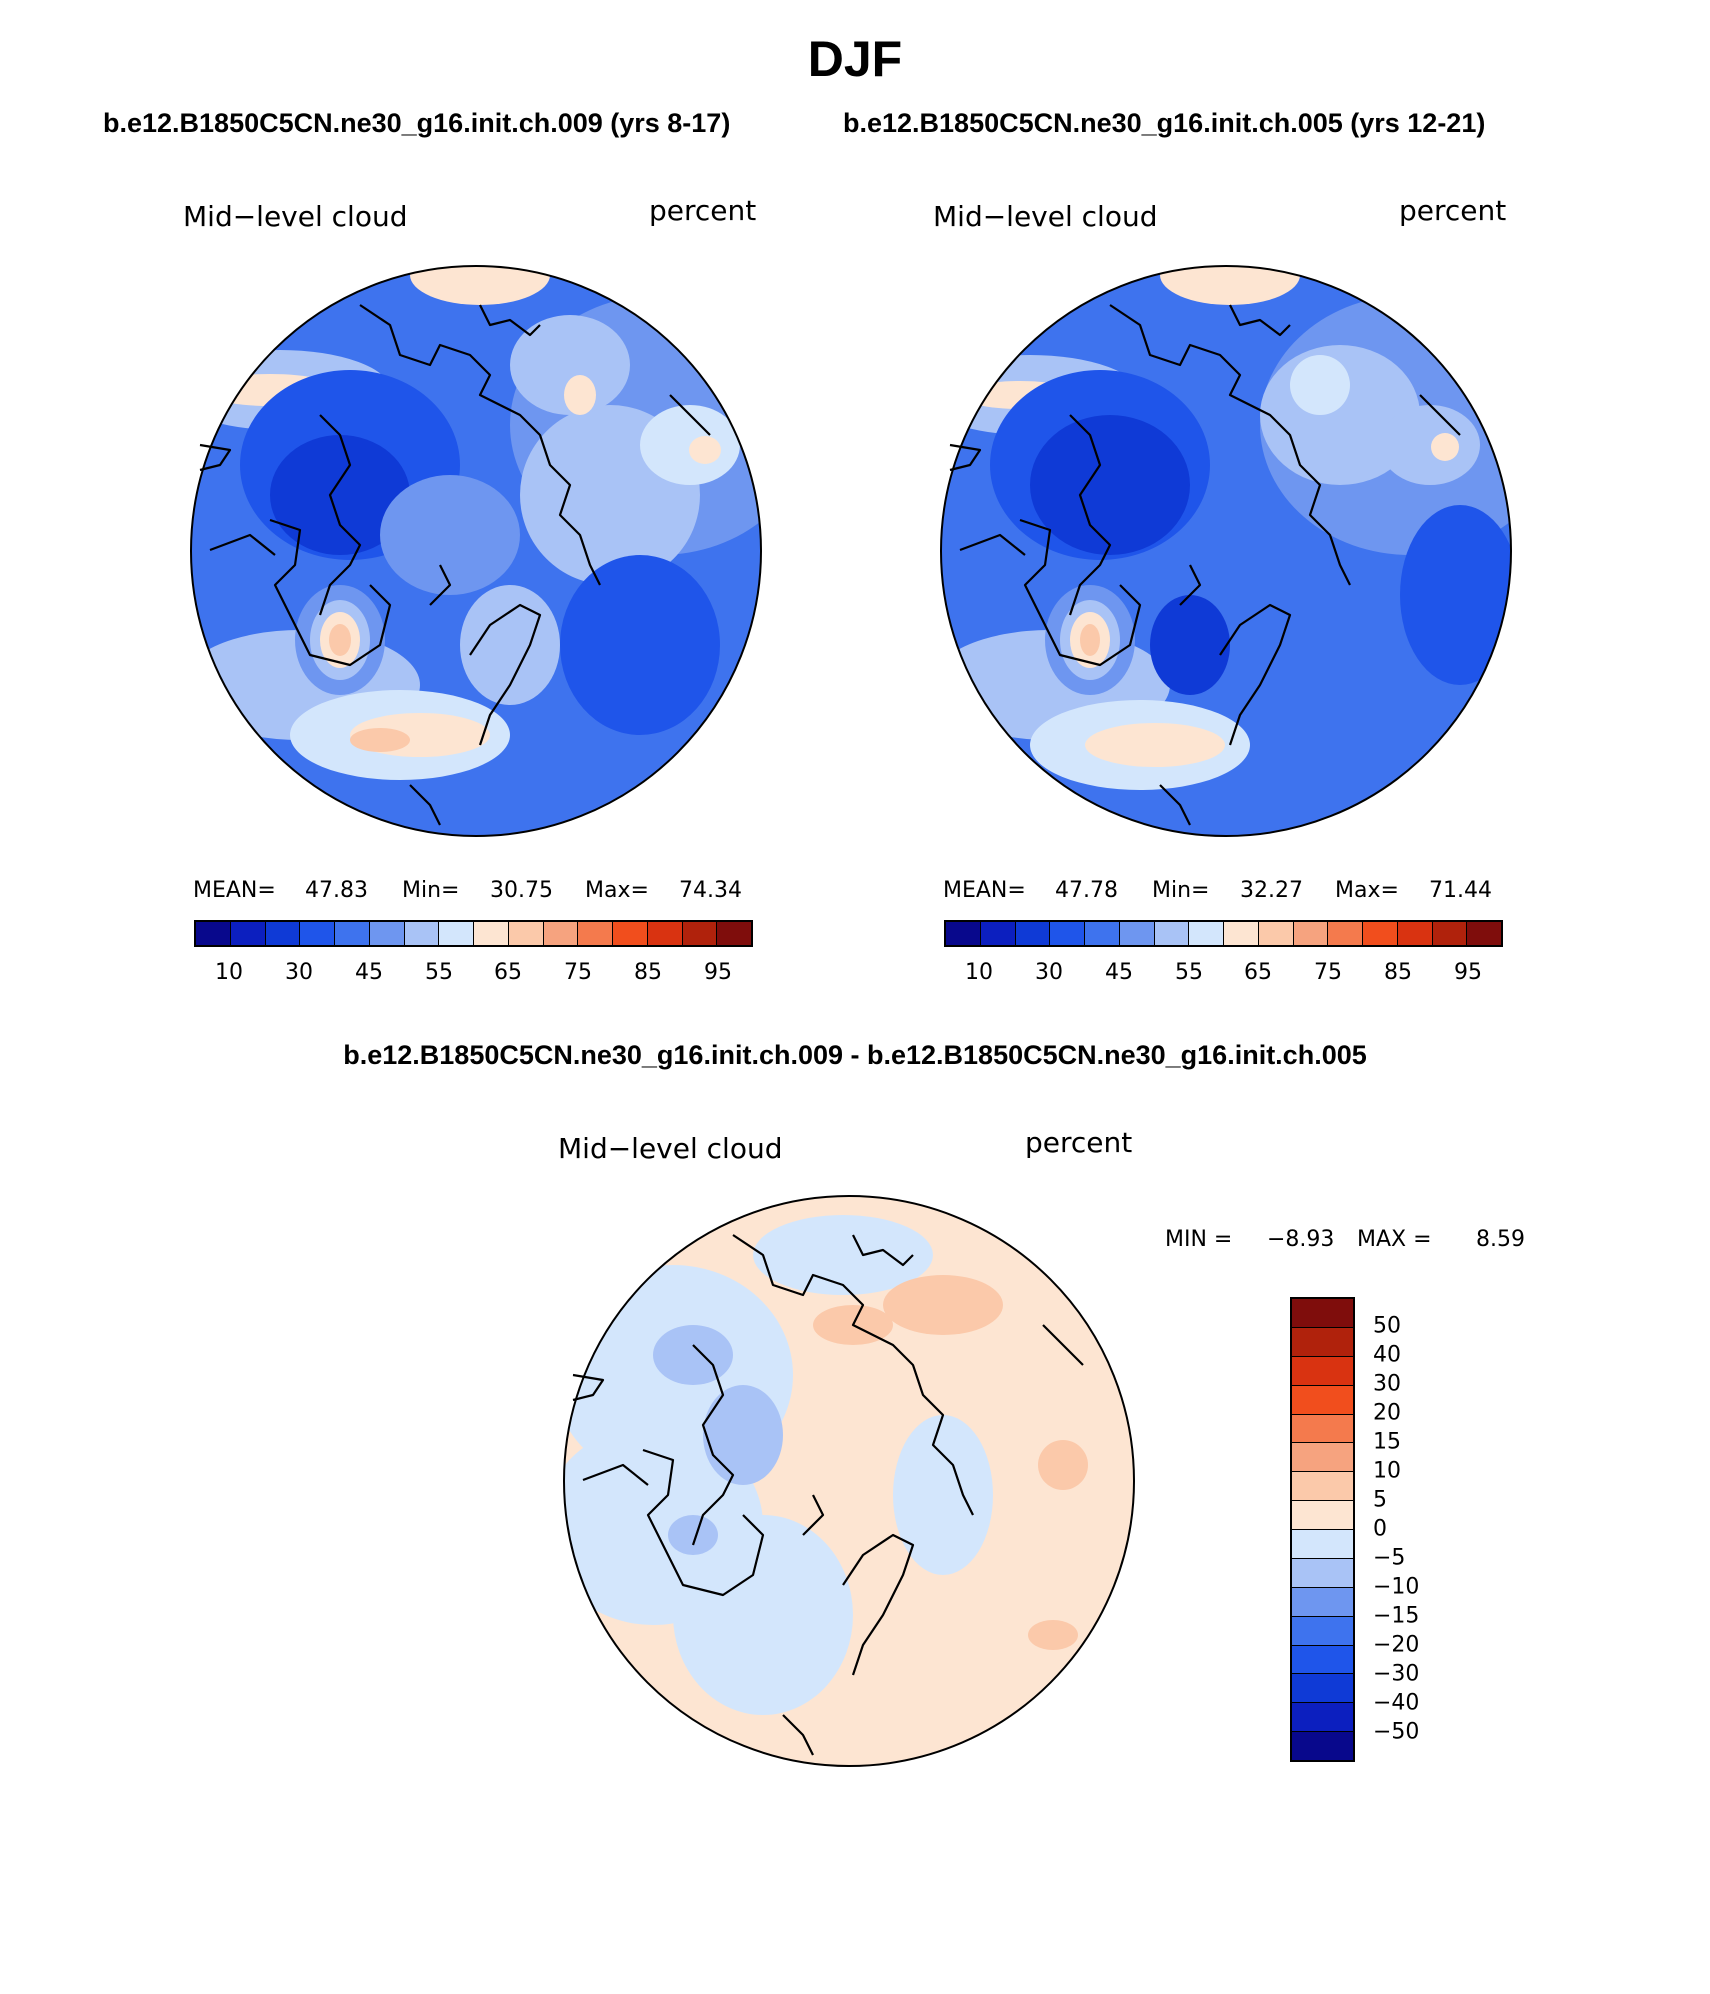 Image resolution: width=1710 pixels, height=1994 pixels. Describe the element at coordinates (1468, 972) in the screenshot. I see `panel-2-colorbar-tick: 95` at that location.